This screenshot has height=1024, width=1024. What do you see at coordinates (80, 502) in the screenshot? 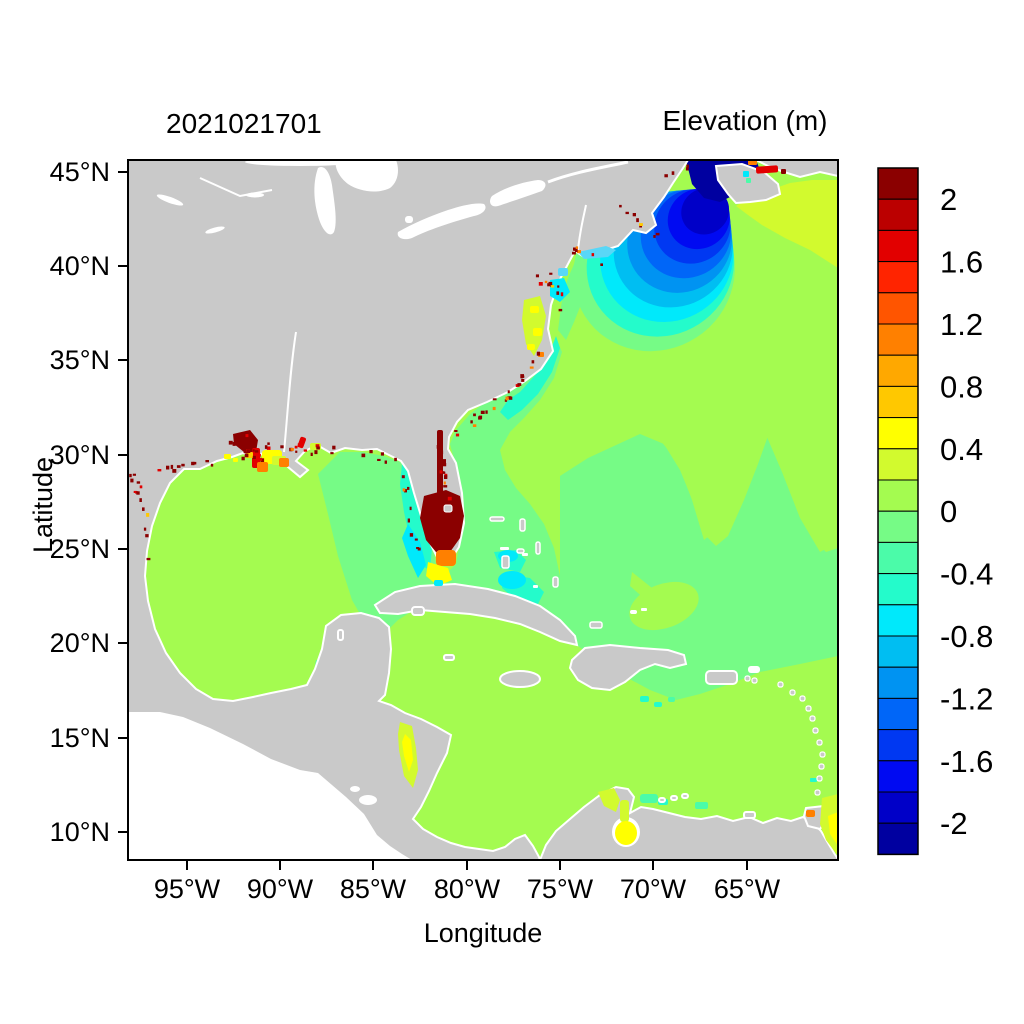
I see `y-axis-labels: 45°N 40°N 35°N 30°N 25°N 20°N 15°N 10°N` at bounding box center [80, 502].